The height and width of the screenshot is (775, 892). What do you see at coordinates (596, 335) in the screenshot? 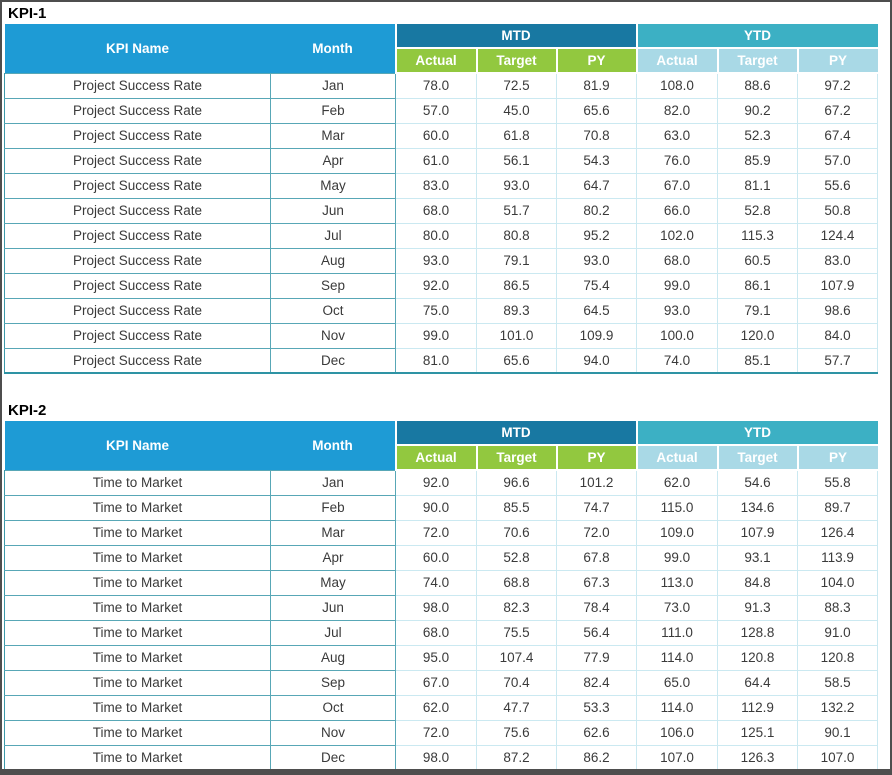
I see `mtd-py-cell: 109.9` at bounding box center [596, 335].